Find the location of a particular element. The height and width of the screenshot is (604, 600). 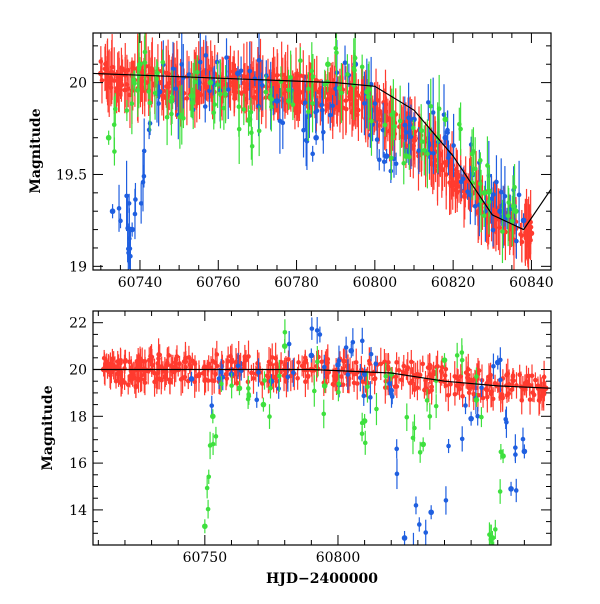

bottom-y-axis-label: Magnitude is located at coordinates (48, 427).